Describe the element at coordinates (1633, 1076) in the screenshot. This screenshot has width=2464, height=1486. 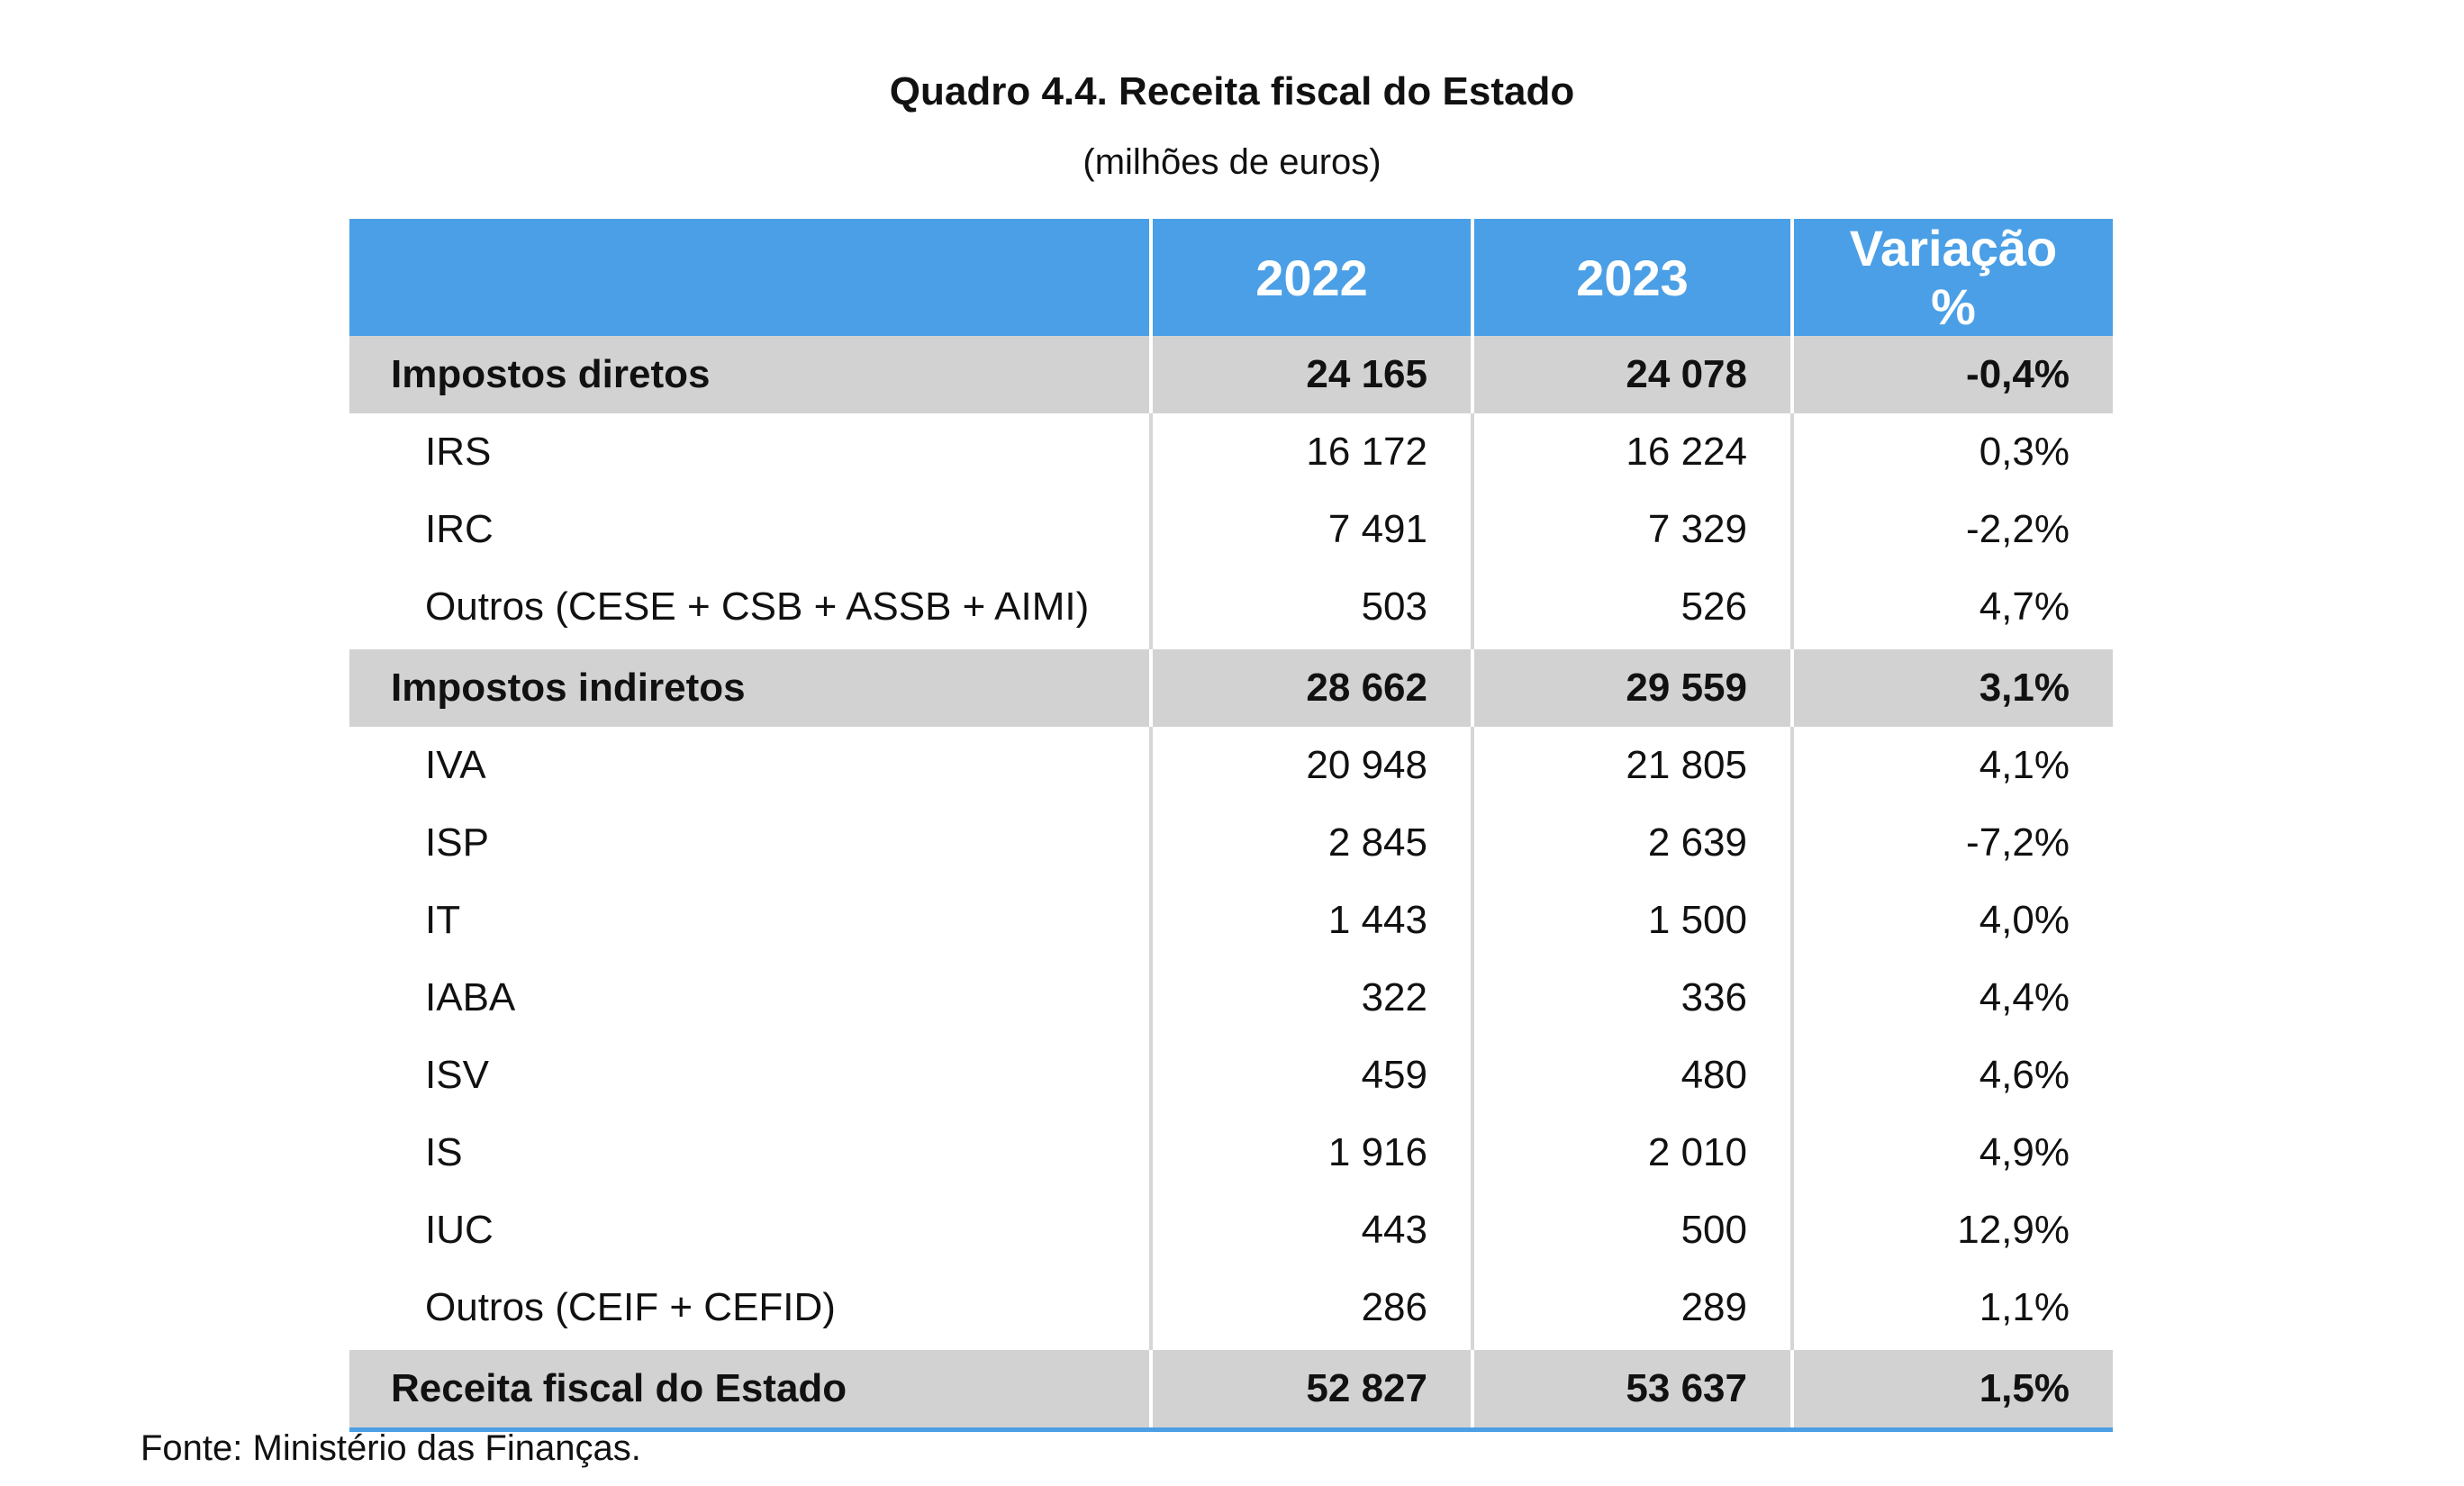
I see `value-2023: 480` at that location.